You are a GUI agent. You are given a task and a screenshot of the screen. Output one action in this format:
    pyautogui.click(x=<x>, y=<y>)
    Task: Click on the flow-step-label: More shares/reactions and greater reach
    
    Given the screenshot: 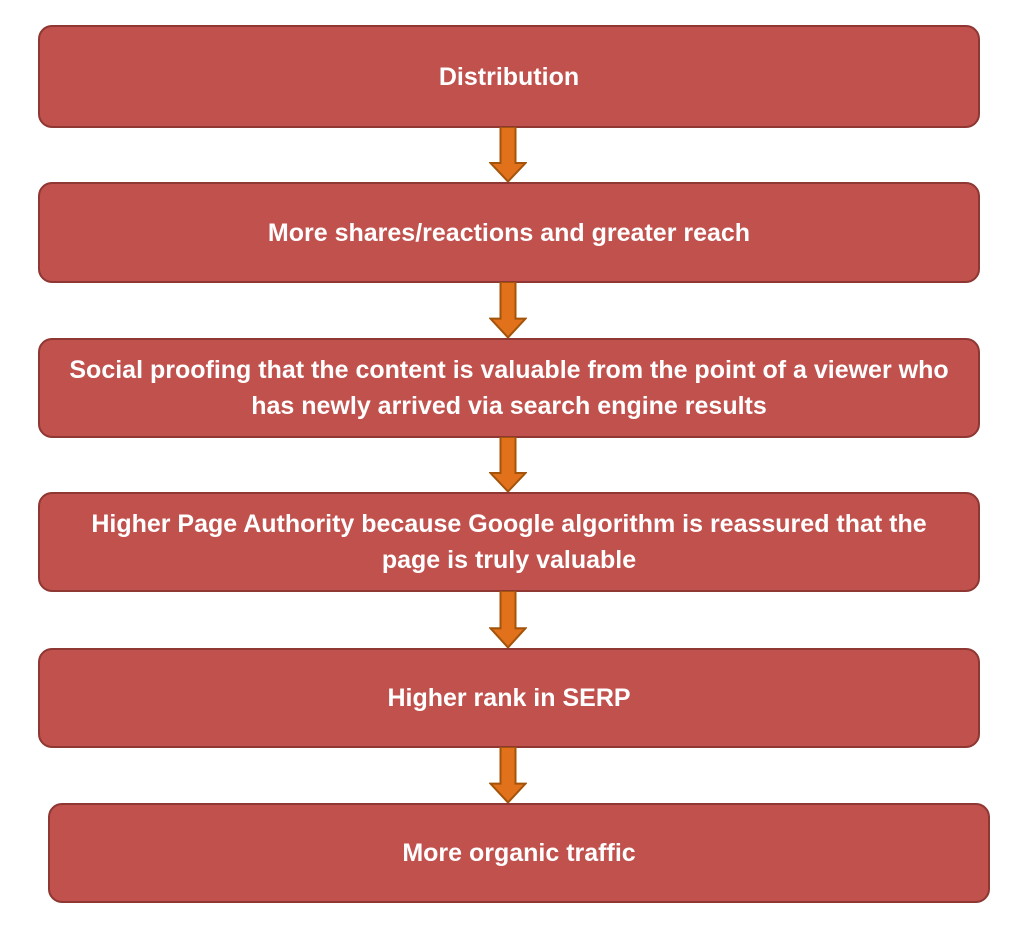 What is the action you would take?
    pyautogui.click(x=509, y=232)
    